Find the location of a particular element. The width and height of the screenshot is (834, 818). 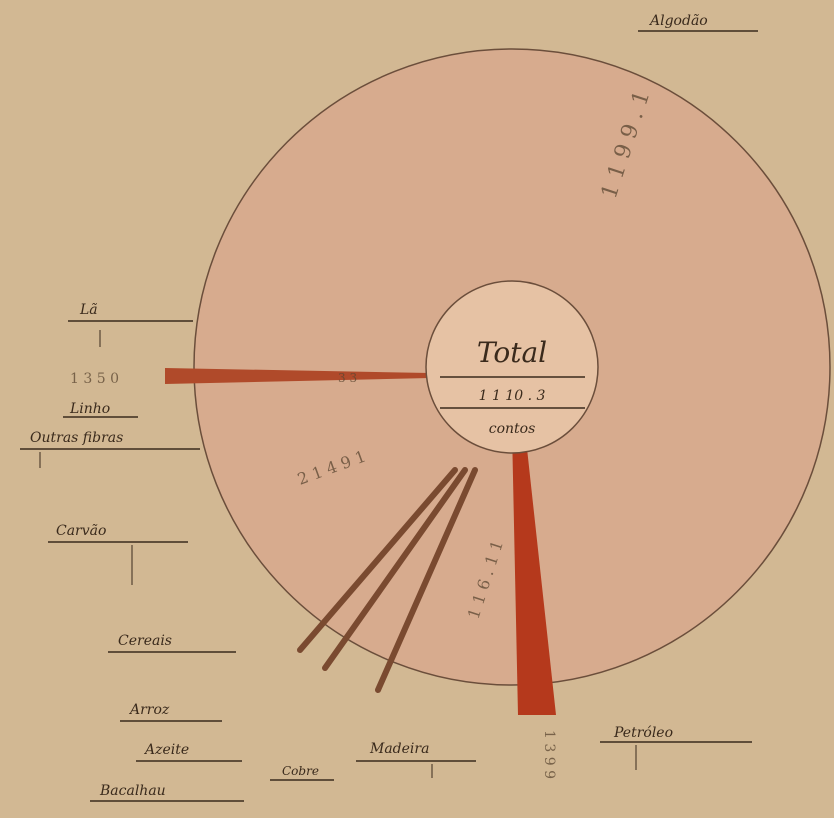

label-bottom-center-b: Cobre is located at coordinates (302, 772).